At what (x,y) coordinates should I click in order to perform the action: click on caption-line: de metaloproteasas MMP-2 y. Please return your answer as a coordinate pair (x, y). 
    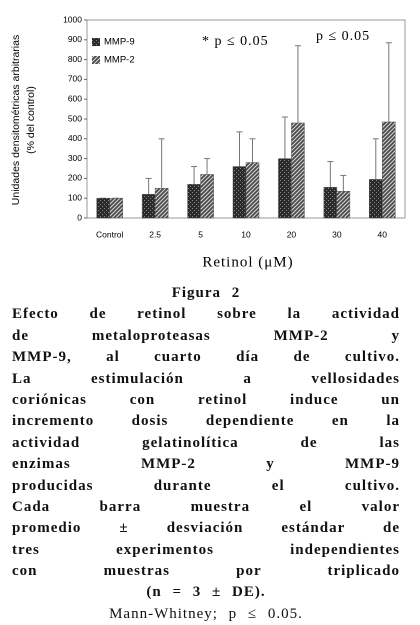
    Looking at the image, I should click on (206, 335).